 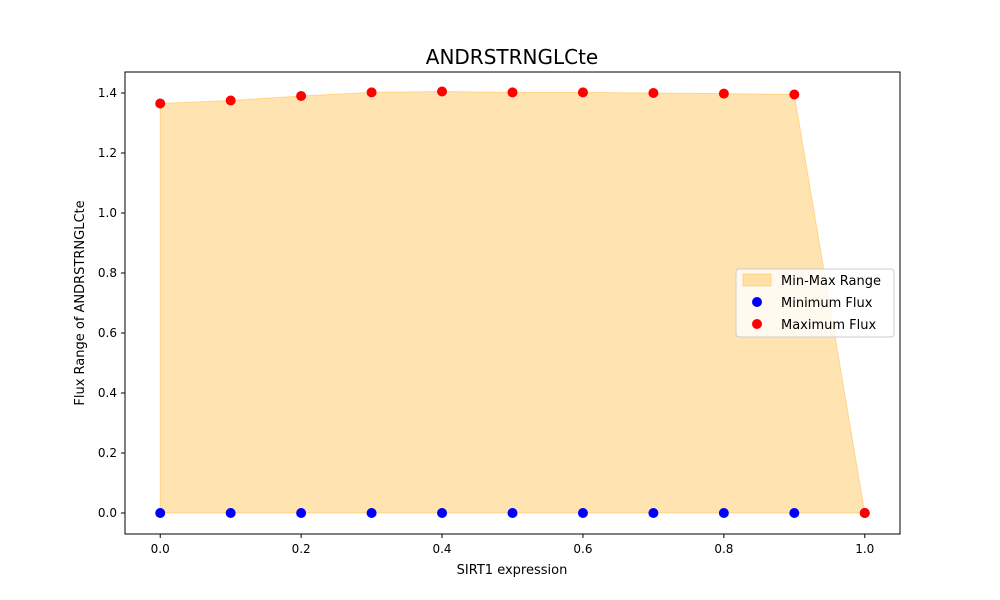 What do you see at coordinates (107, 213) in the screenshot?
I see `y-tick-label: 1.0` at bounding box center [107, 213].